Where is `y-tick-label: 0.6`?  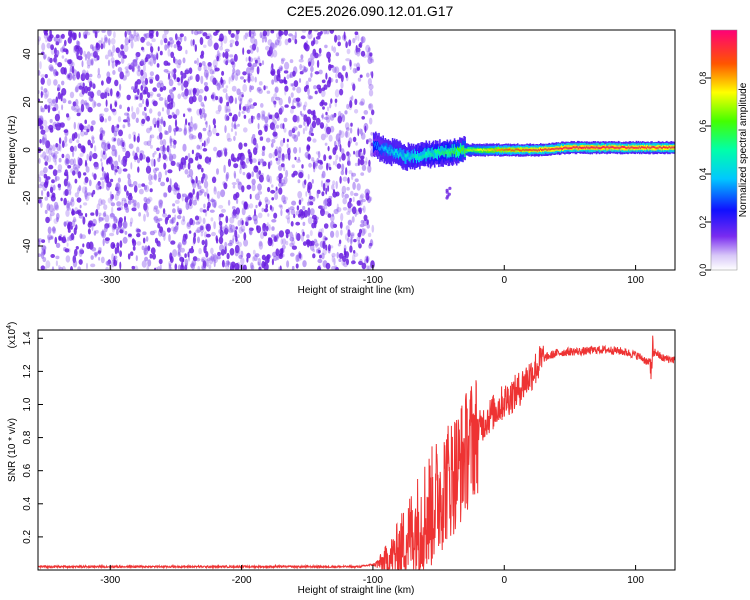
y-tick-label: 0.6 is located at coordinates (27, 470).